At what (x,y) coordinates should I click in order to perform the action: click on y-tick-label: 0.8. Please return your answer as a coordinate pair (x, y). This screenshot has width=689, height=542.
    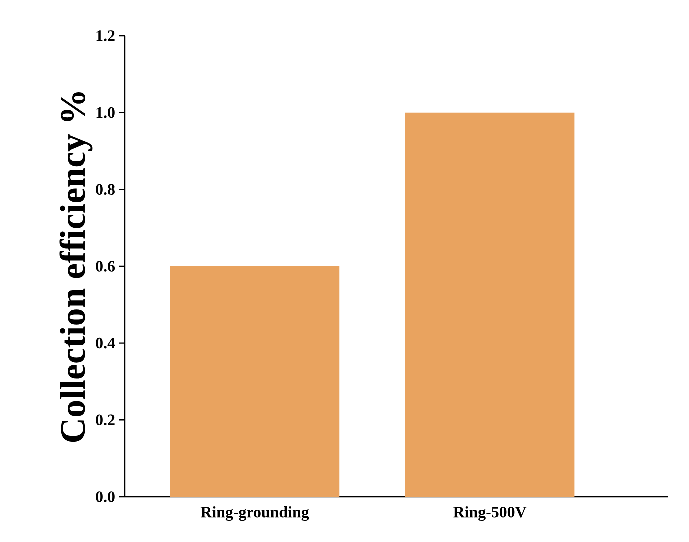
    Looking at the image, I should click on (105, 190).